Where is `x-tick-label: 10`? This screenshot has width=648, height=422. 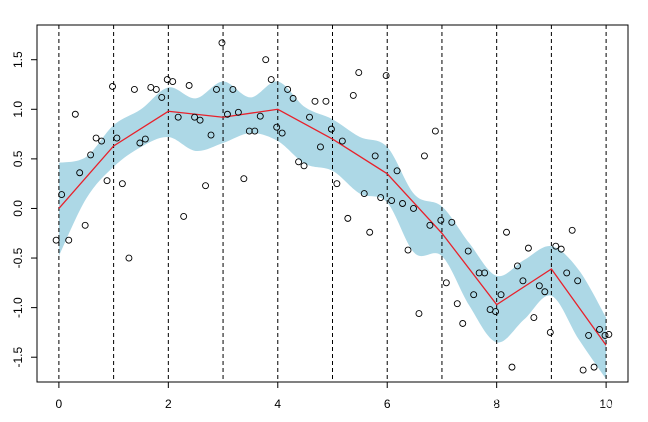
x-tick-label: 10 is located at coordinates (606, 404).